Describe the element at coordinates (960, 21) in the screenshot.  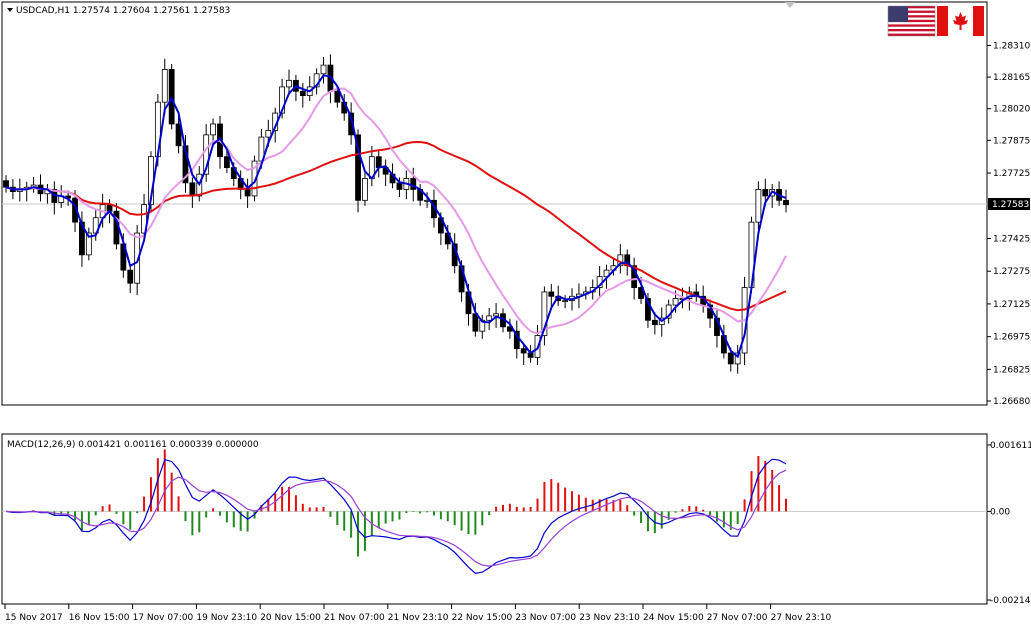
I see `canada-flag-icon` at that location.